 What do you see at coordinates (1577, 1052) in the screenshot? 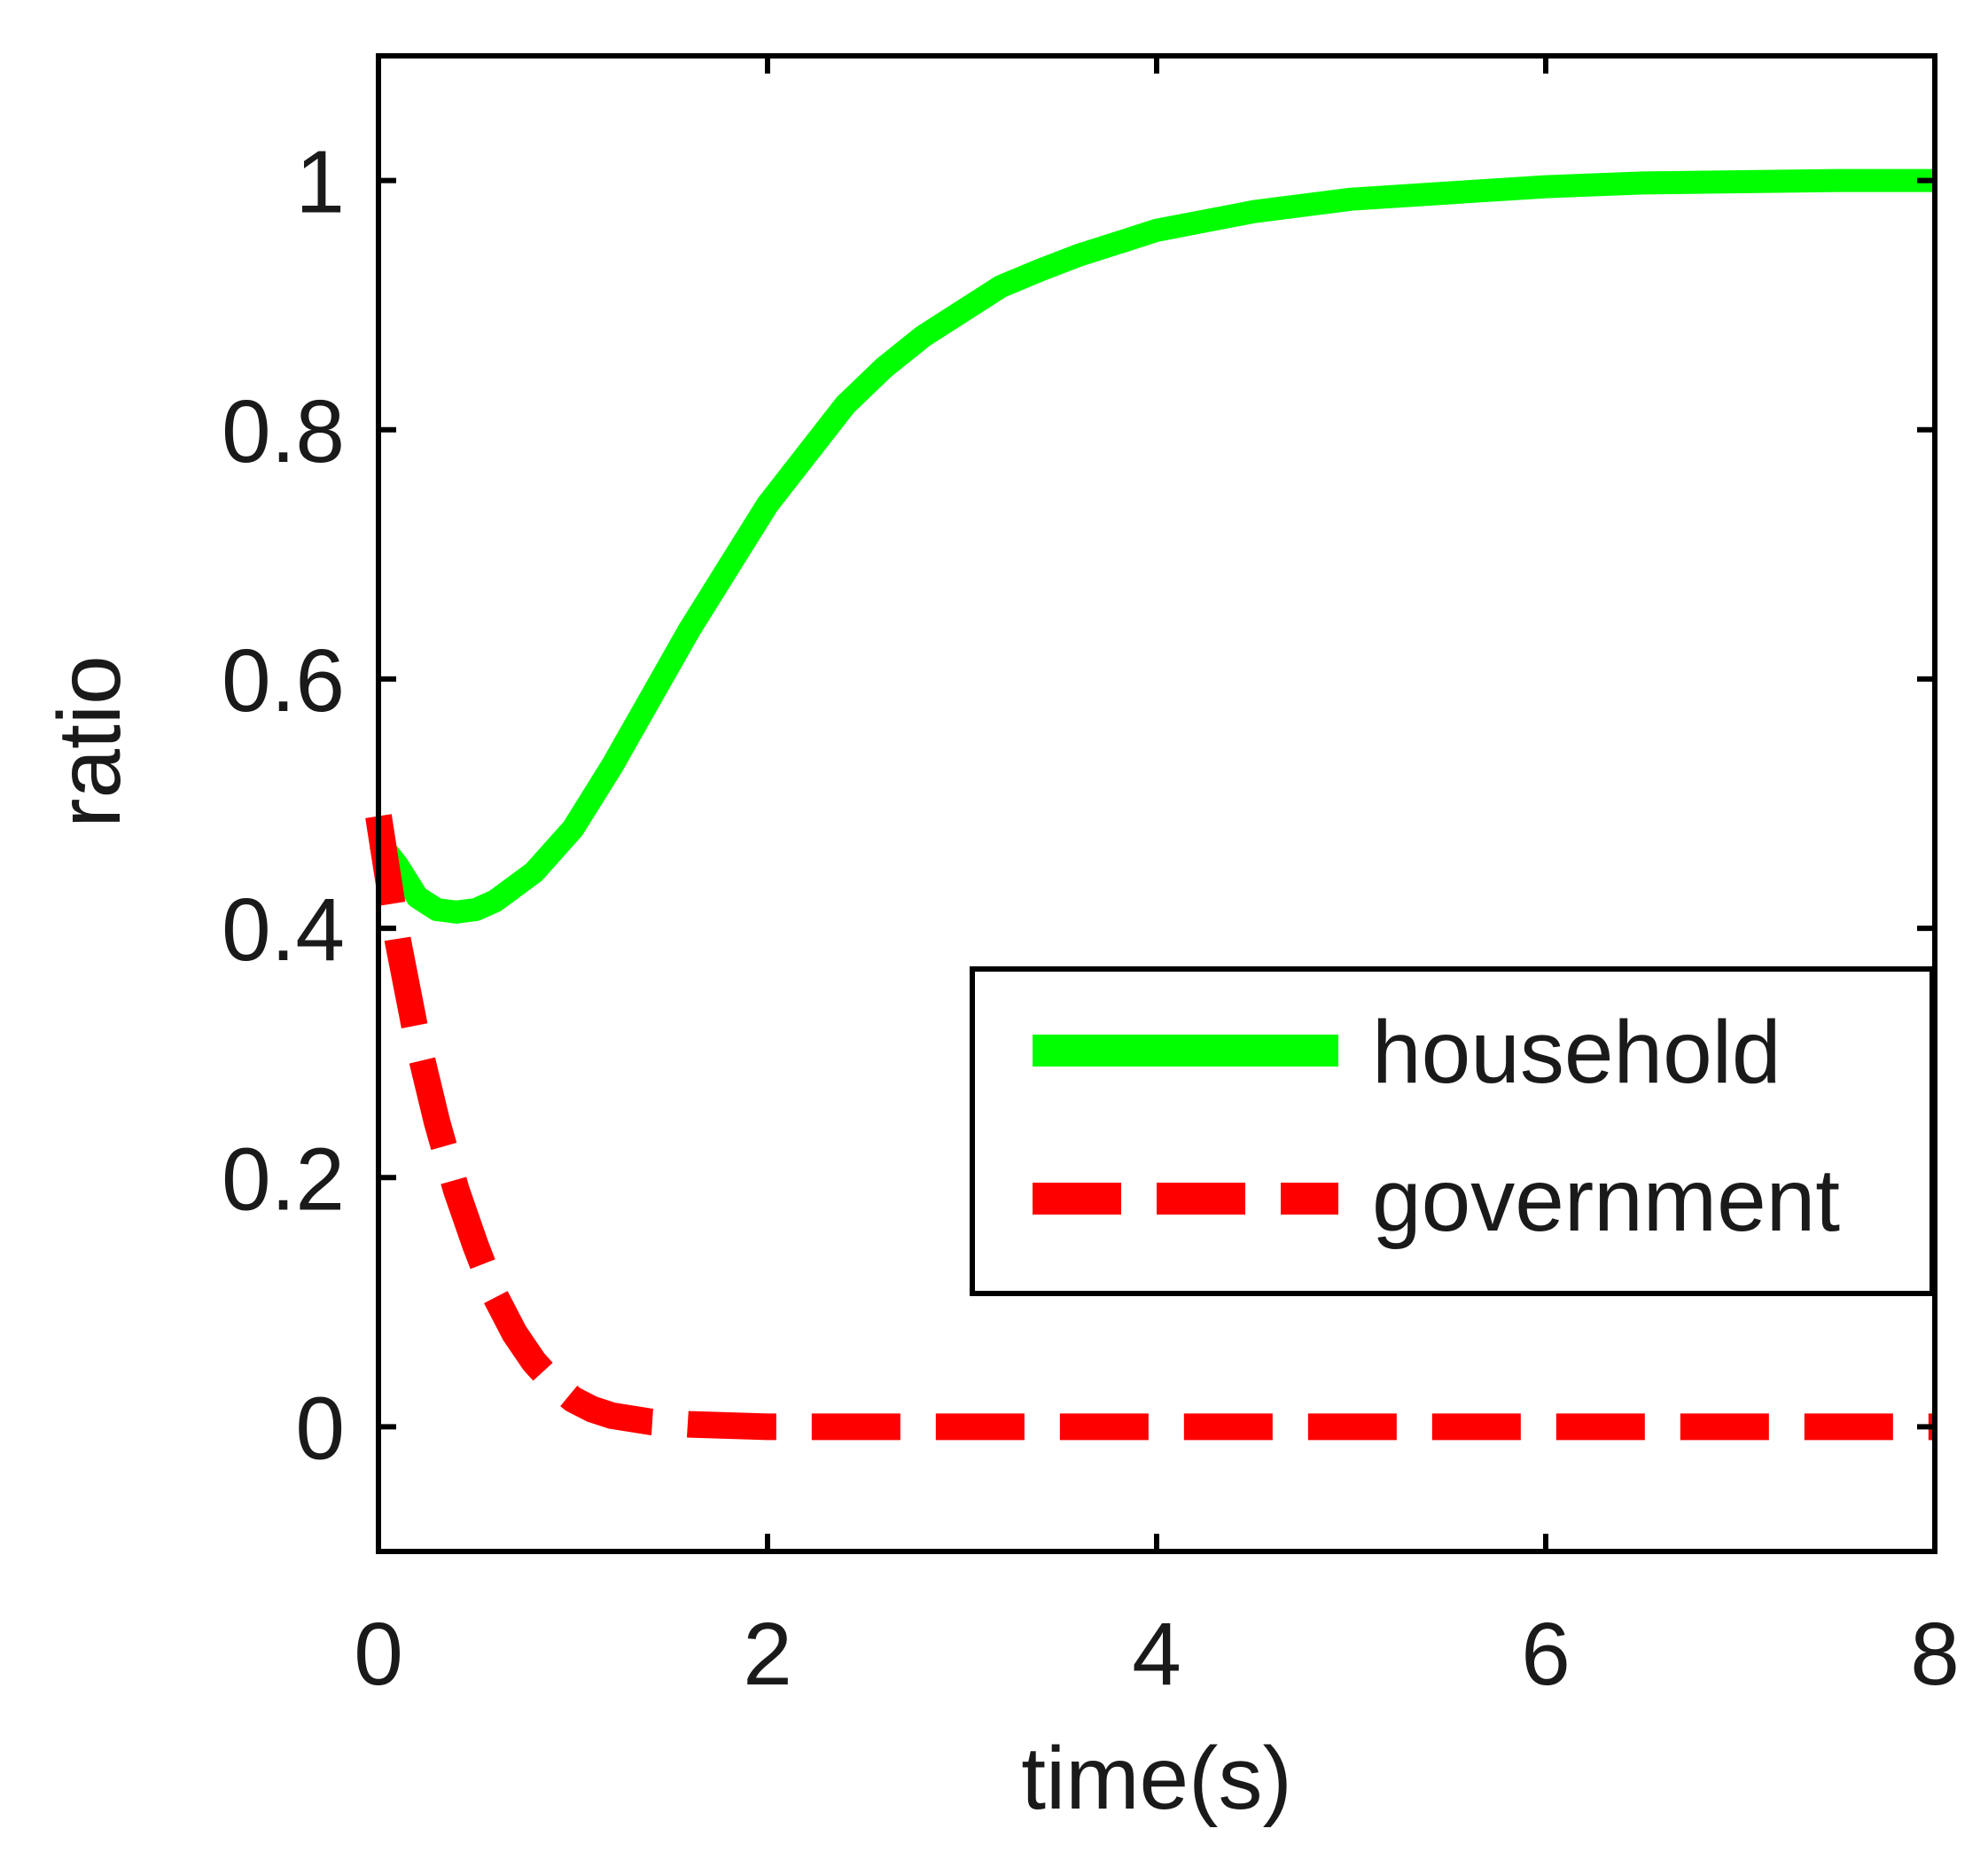
I see `legend-label-household: household` at bounding box center [1577, 1052].